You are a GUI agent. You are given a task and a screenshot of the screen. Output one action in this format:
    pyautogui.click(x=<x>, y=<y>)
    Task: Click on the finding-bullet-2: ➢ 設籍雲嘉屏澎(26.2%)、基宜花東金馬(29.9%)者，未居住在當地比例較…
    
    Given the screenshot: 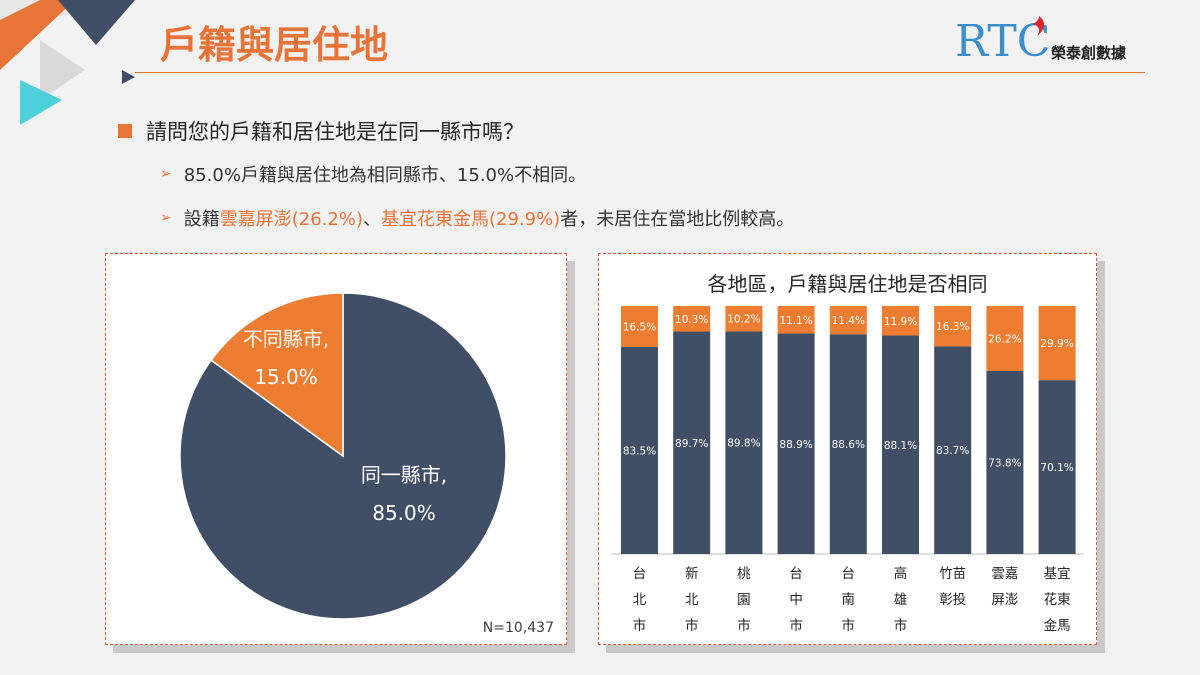 What is the action you would take?
    pyautogui.click(x=477, y=218)
    